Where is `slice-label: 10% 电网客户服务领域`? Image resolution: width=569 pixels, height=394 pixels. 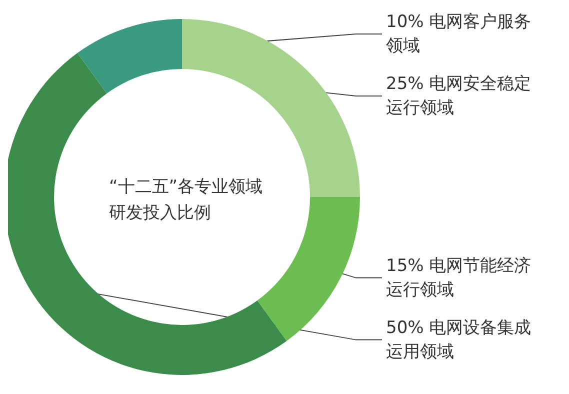 slice-label: 10% 电网客户服务领域 is located at coordinates (459, 34).